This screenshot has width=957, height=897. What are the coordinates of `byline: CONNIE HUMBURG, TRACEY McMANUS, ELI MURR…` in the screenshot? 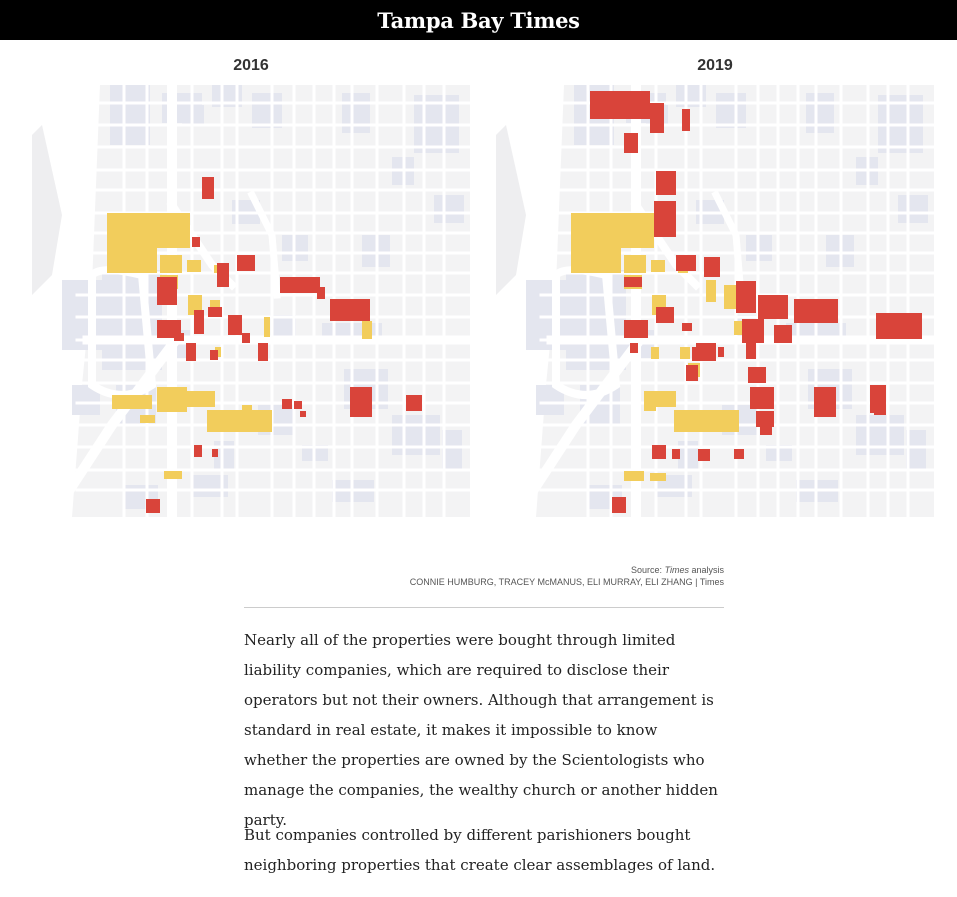 It's located at (566, 582).